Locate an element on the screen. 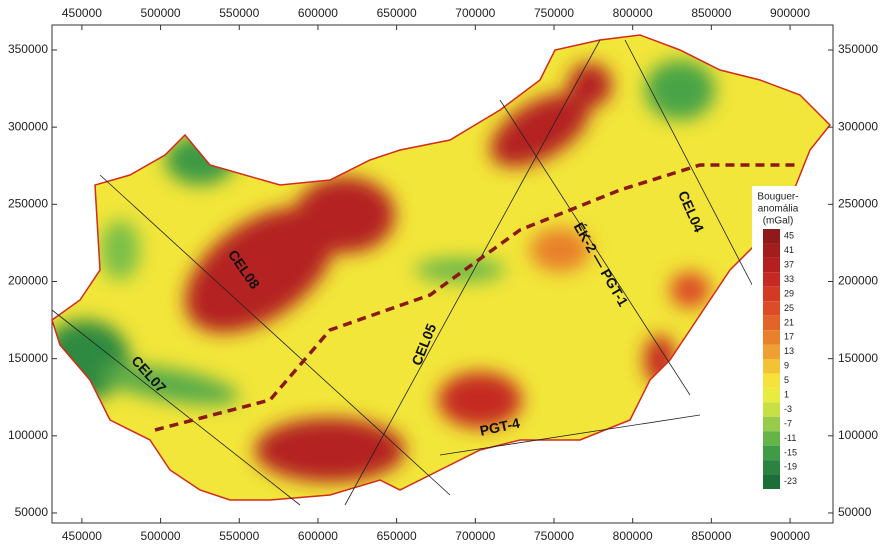  colorbar-tick-label: 33 is located at coordinates (789, 279).